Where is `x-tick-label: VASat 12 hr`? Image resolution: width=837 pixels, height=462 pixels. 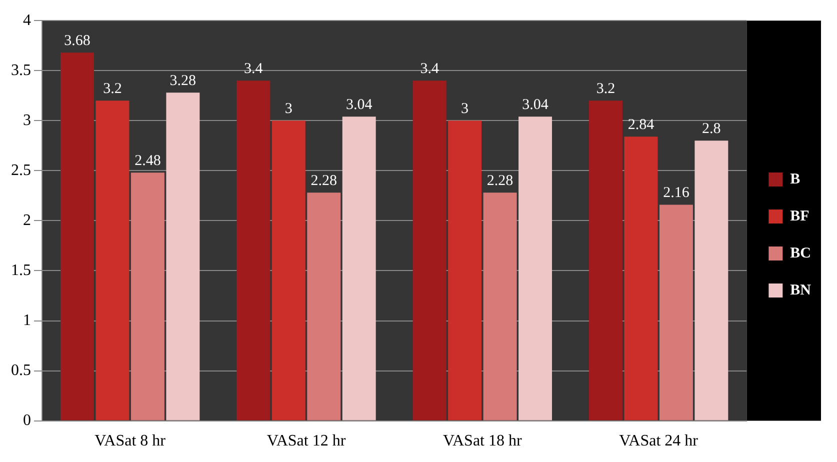 x-tick-label: VASat 12 hr is located at coordinates (306, 441).